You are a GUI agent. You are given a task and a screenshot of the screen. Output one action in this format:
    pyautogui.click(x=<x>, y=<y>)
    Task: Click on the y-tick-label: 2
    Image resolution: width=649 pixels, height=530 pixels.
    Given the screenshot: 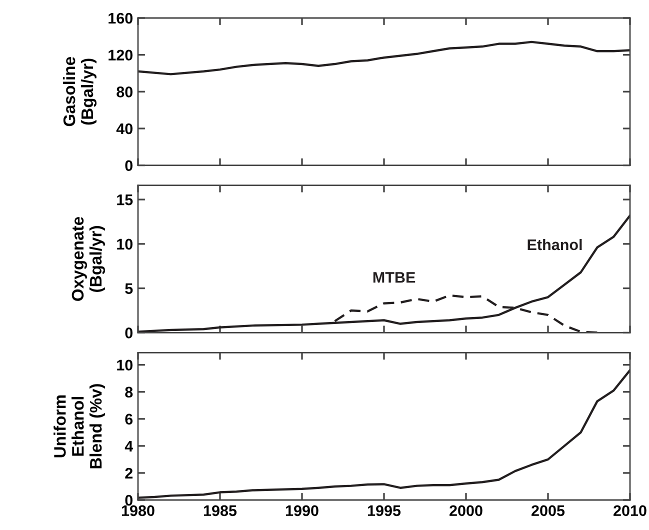 What is the action you would take?
    pyautogui.click(x=129, y=473)
    